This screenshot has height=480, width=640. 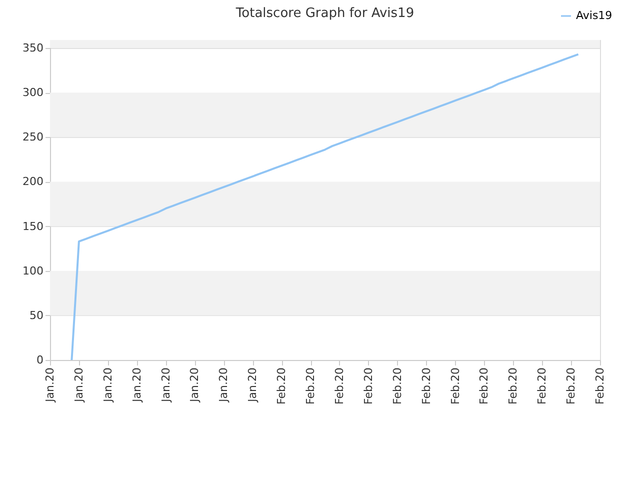 What do you see at coordinates (40, 360) in the screenshot?
I see `y-tick-label: 0` at bounding box center [40, 360].